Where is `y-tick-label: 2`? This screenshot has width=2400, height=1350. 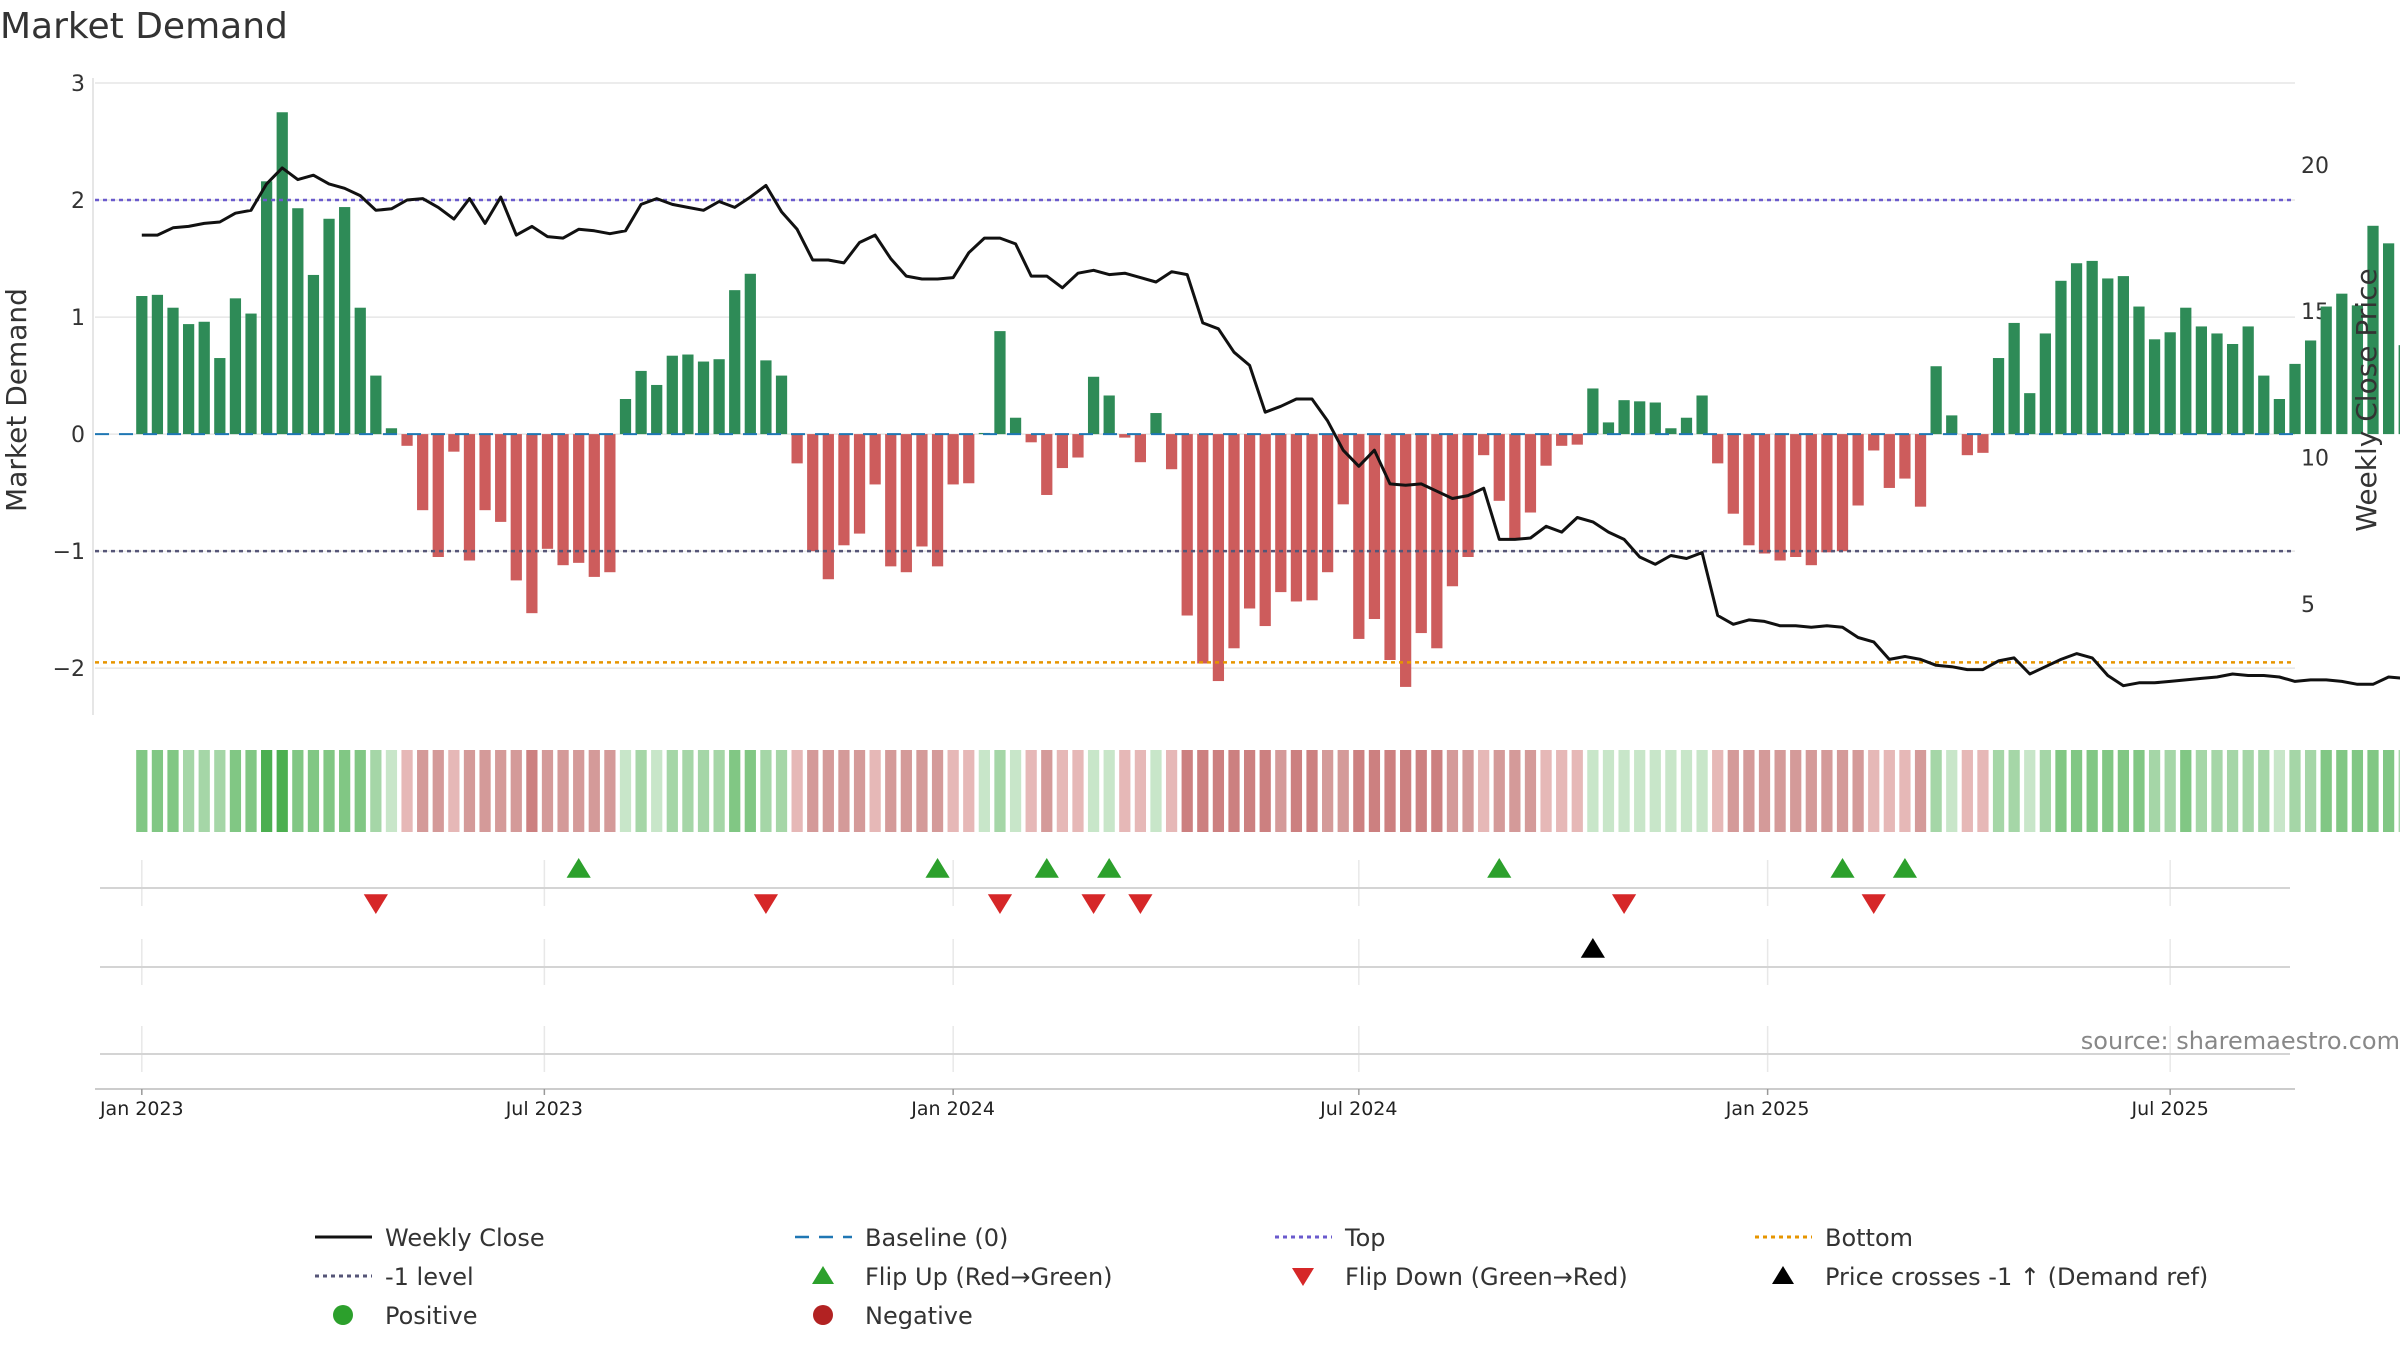
y-tick-label: 2 is located at coordinates (78, 201).